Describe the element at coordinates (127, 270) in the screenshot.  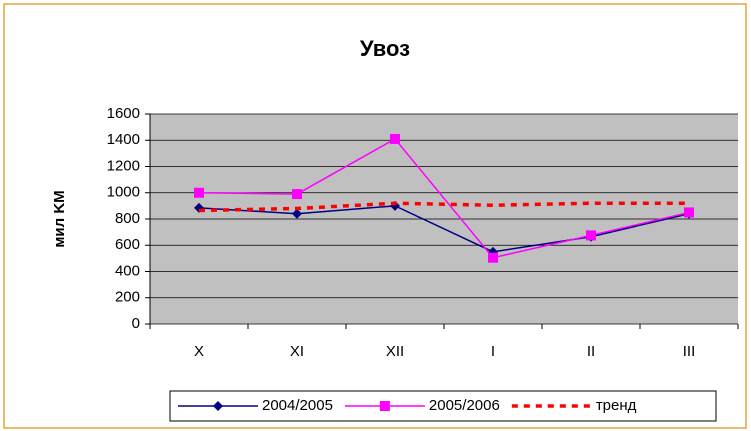
I see `y-tick-label: 400` at that location.